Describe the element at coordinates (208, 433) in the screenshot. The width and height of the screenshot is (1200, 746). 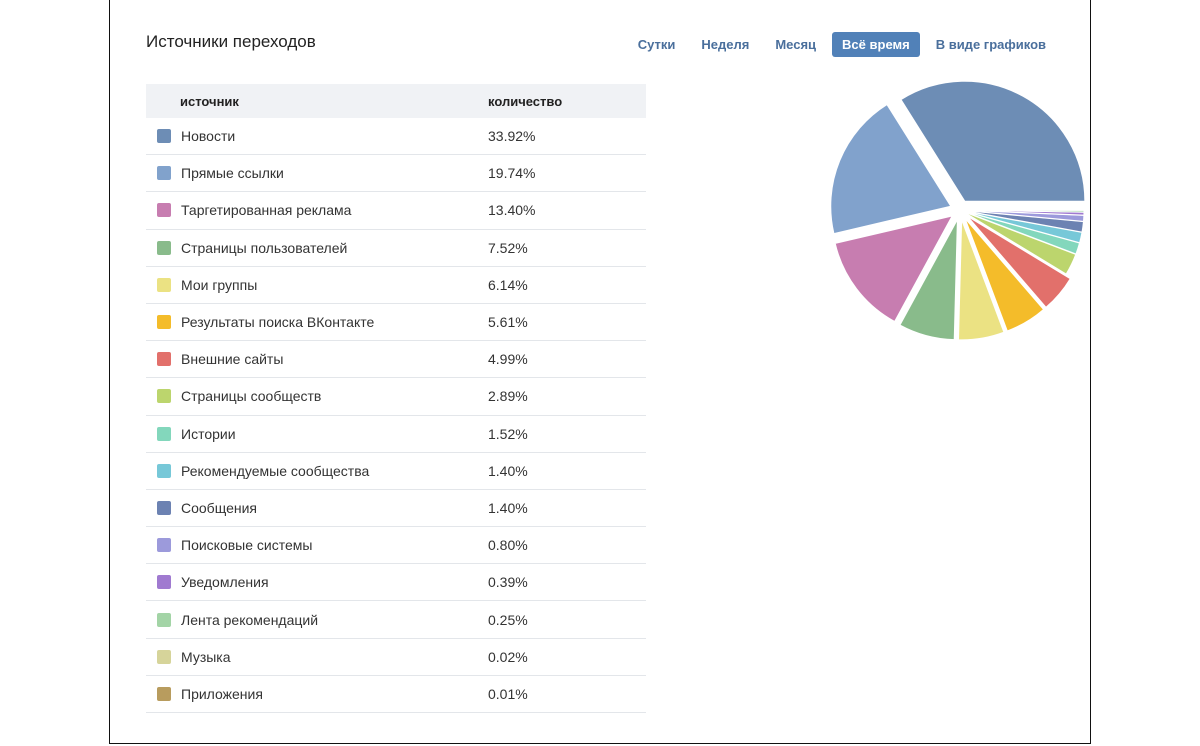
I see `source-name: Истории` at that location.